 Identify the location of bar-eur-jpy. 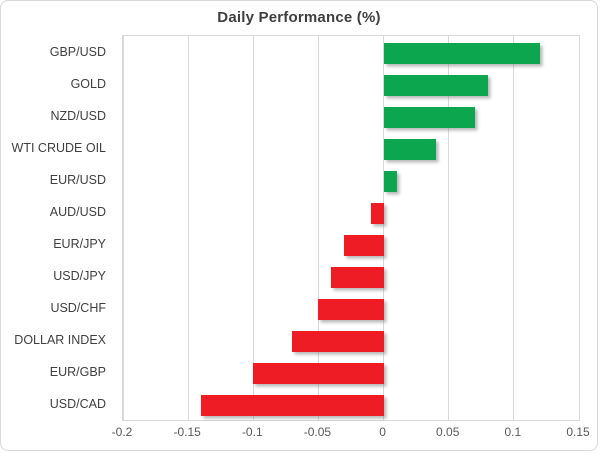
(364, 245).